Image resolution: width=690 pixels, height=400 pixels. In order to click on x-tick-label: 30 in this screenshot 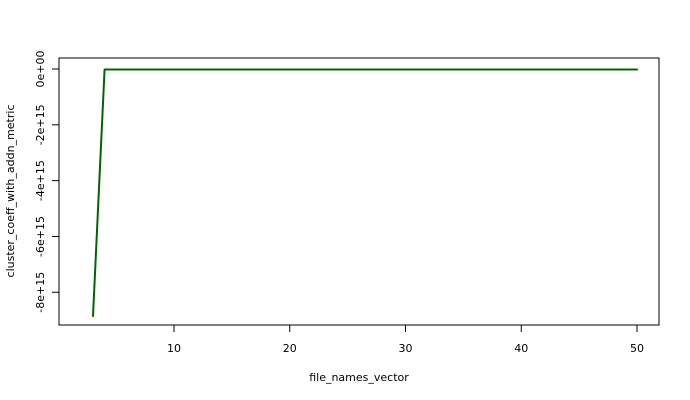, I will do `click(406, 348)`.